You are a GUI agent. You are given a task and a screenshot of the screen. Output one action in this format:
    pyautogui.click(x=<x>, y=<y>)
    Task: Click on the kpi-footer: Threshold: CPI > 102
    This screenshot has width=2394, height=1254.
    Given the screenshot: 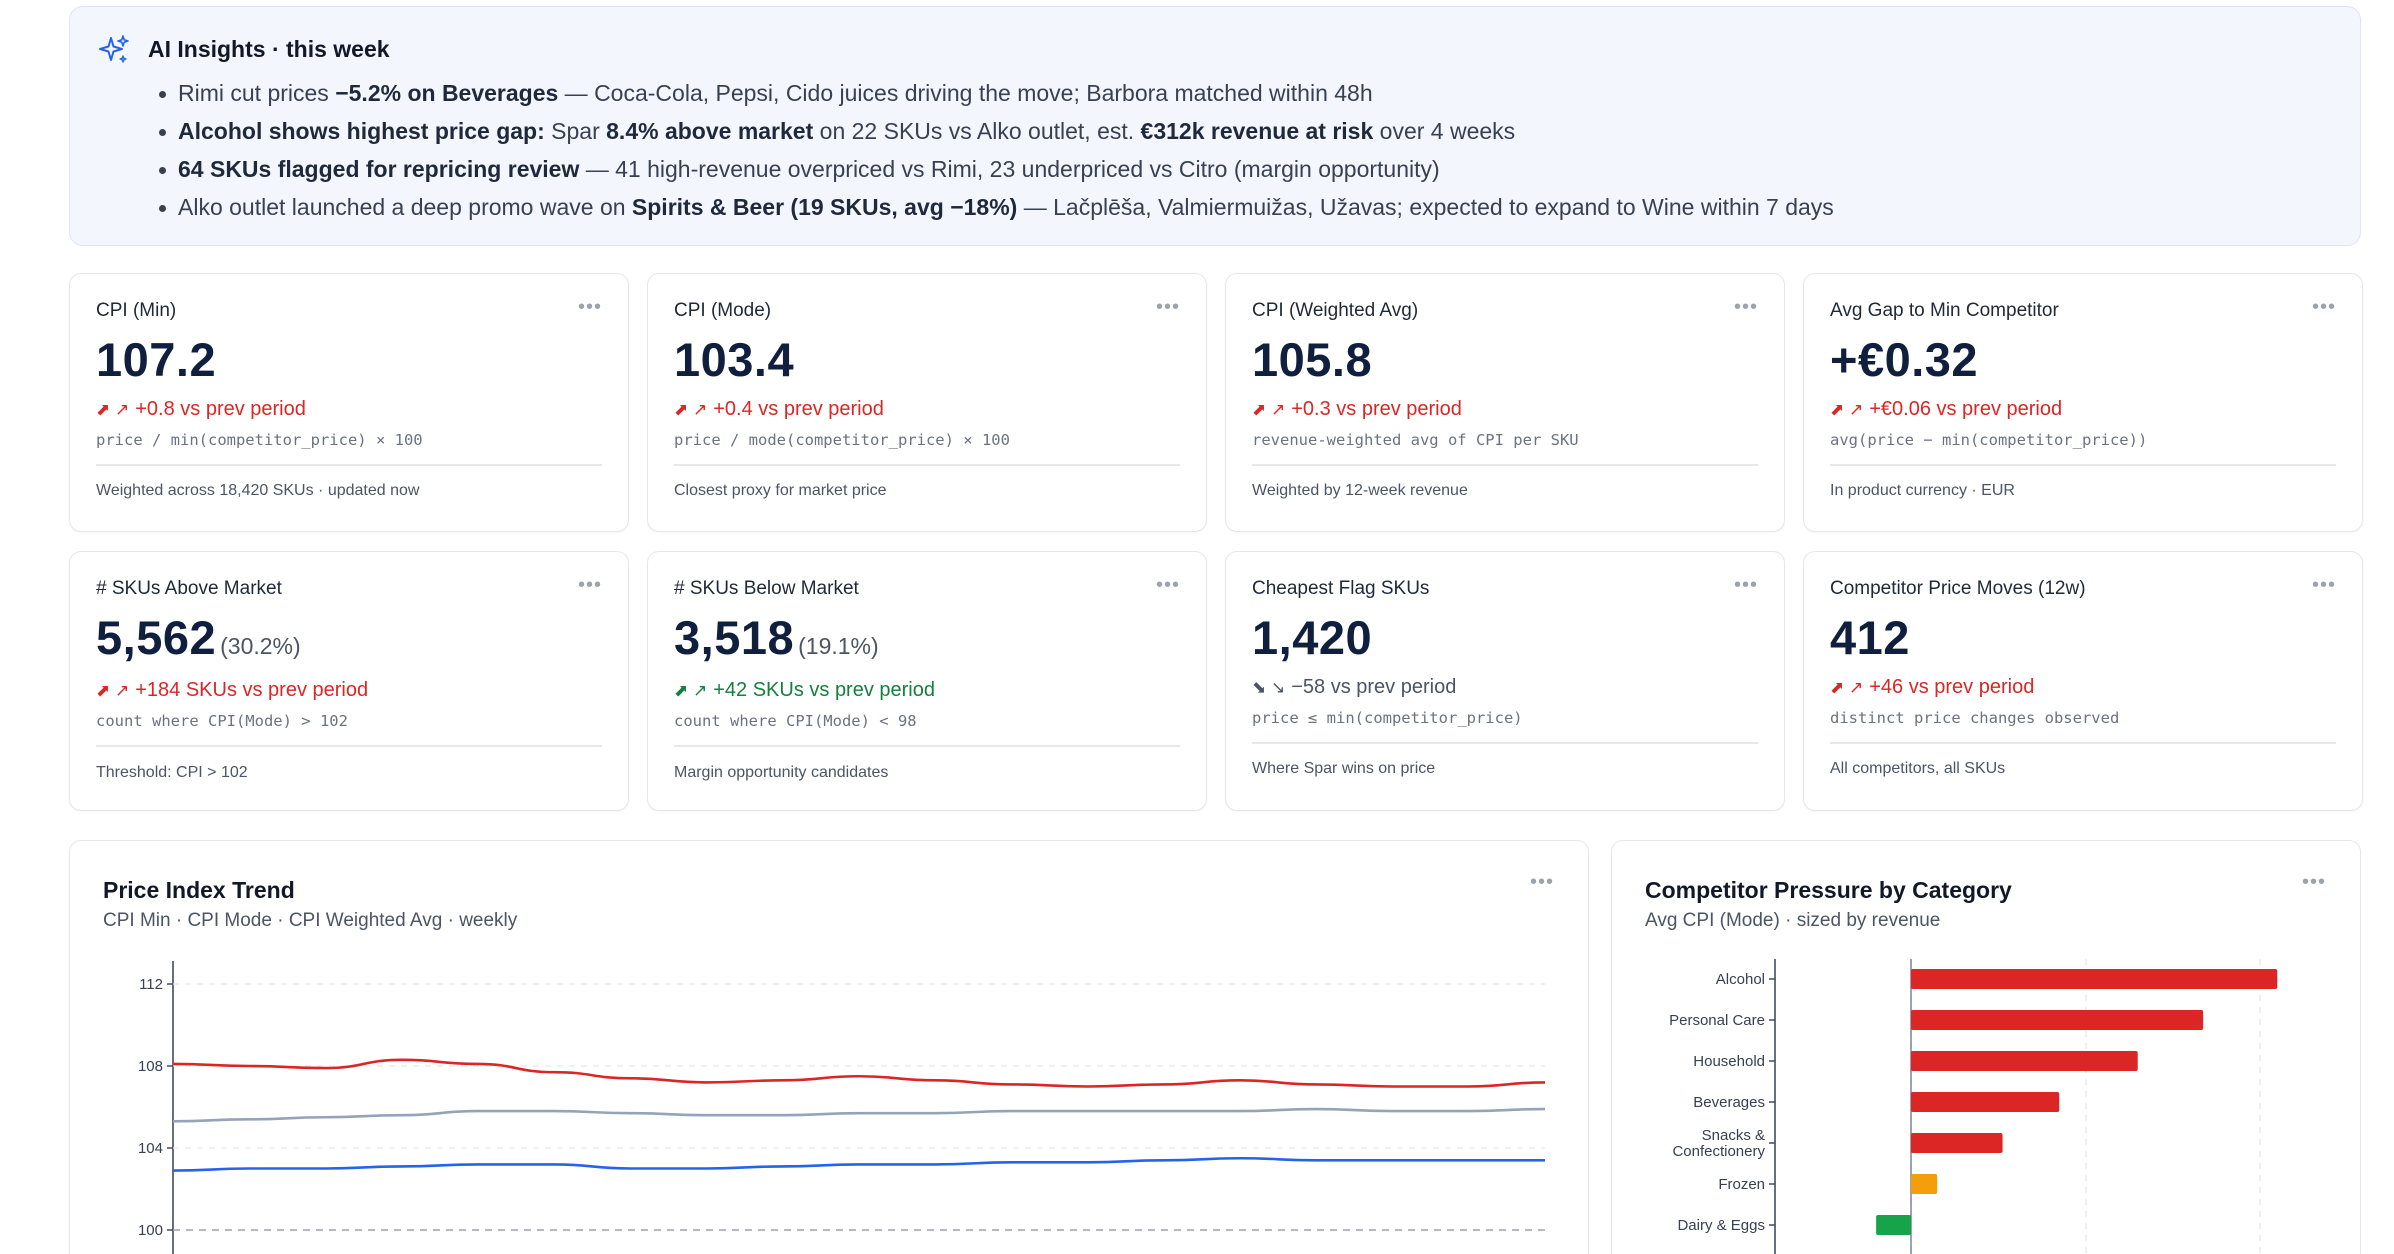 What is the action you would take?
    pyautogui.click(x=172, y=772)
    